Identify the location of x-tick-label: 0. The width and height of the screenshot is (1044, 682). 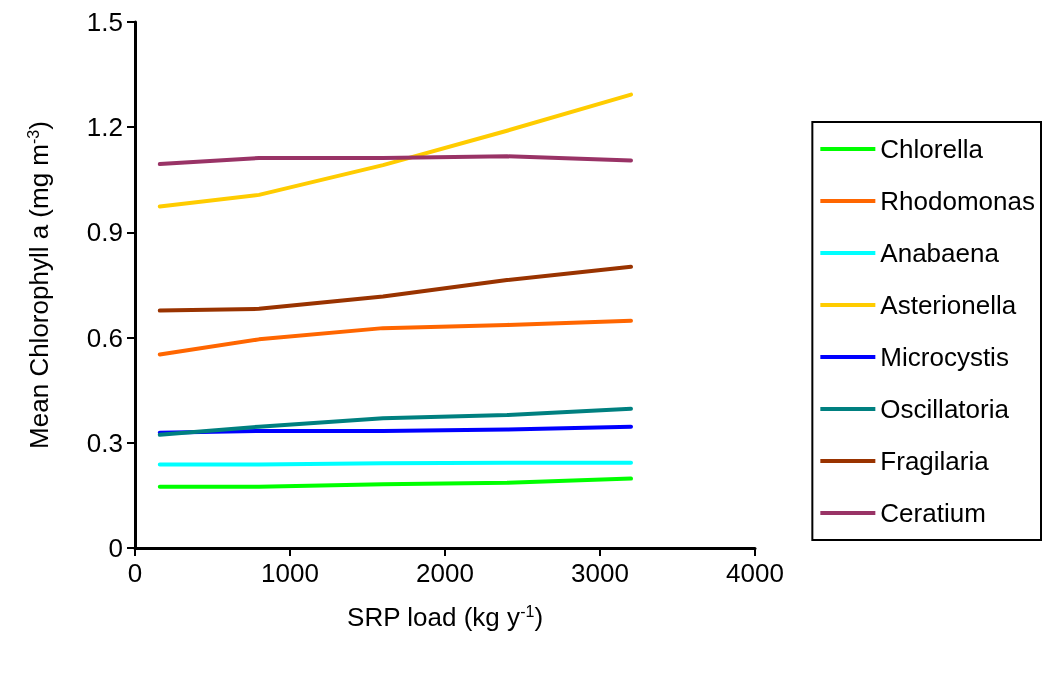
(135, 573).